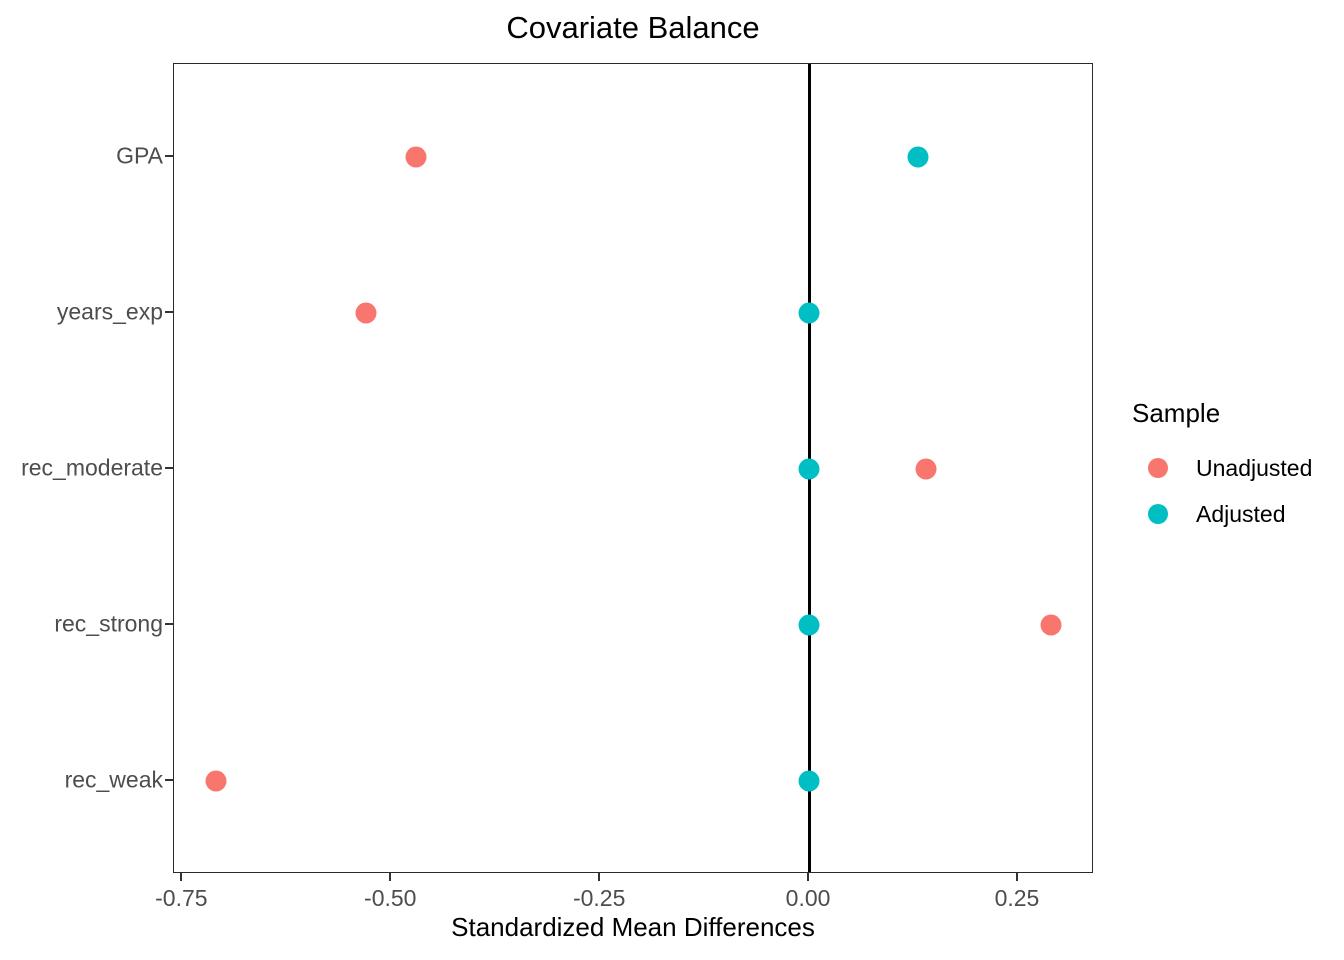 This screenshot has height=960, width=1344. Describe the element at coordinates (113, 779) in the screenshot. I see `y-axis-category-label: rec_weak` at that location.